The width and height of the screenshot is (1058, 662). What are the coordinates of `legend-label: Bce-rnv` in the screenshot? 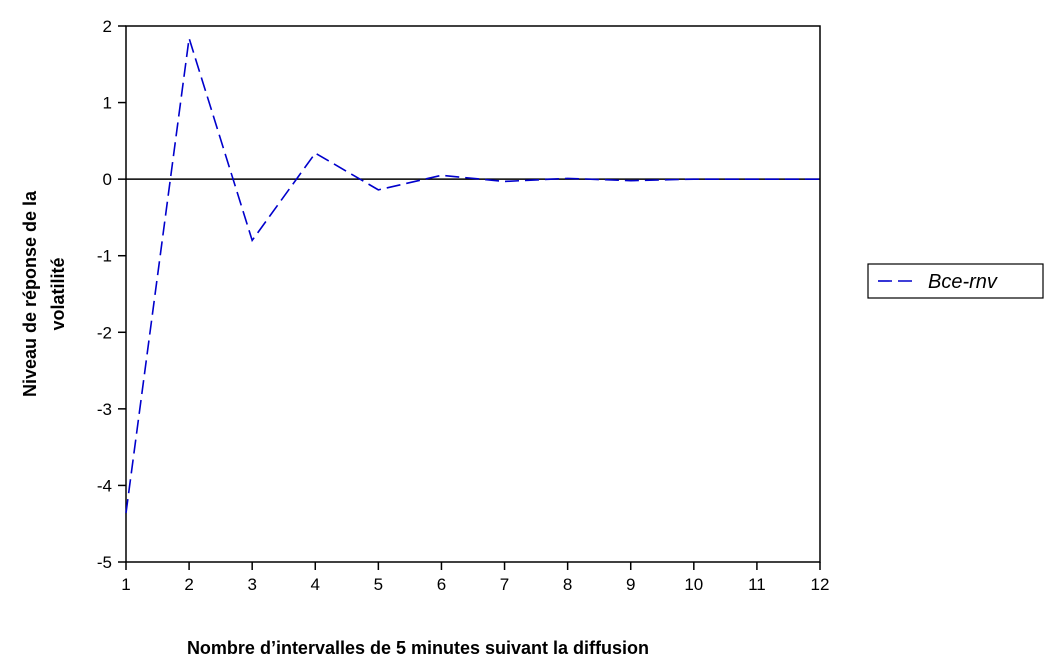 It's located at (963, 282).